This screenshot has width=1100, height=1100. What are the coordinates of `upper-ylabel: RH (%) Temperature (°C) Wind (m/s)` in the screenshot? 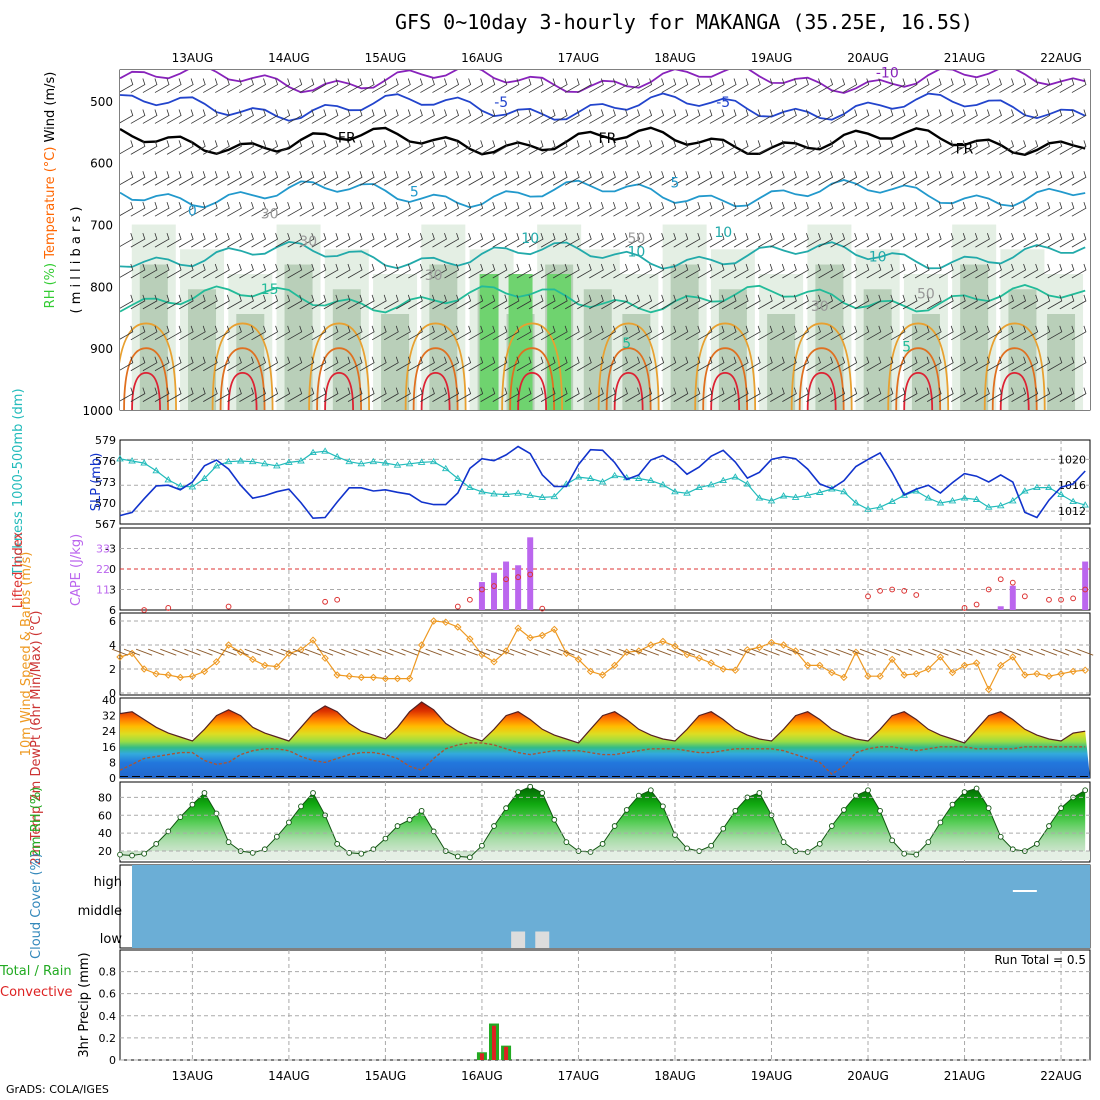 It's located at (50, 190).